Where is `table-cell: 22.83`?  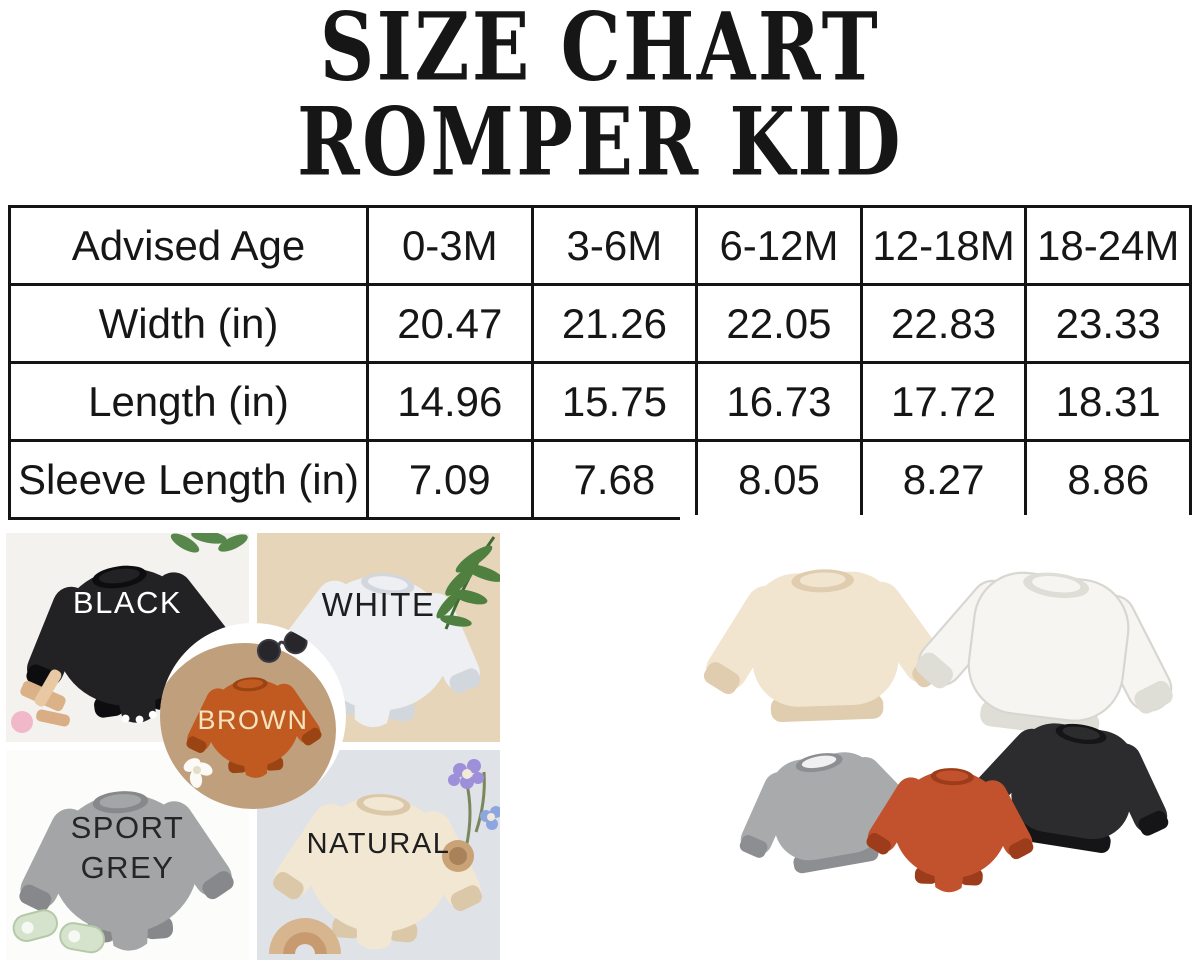
table-cell: 22.83 is located at coordinates (943, 323).